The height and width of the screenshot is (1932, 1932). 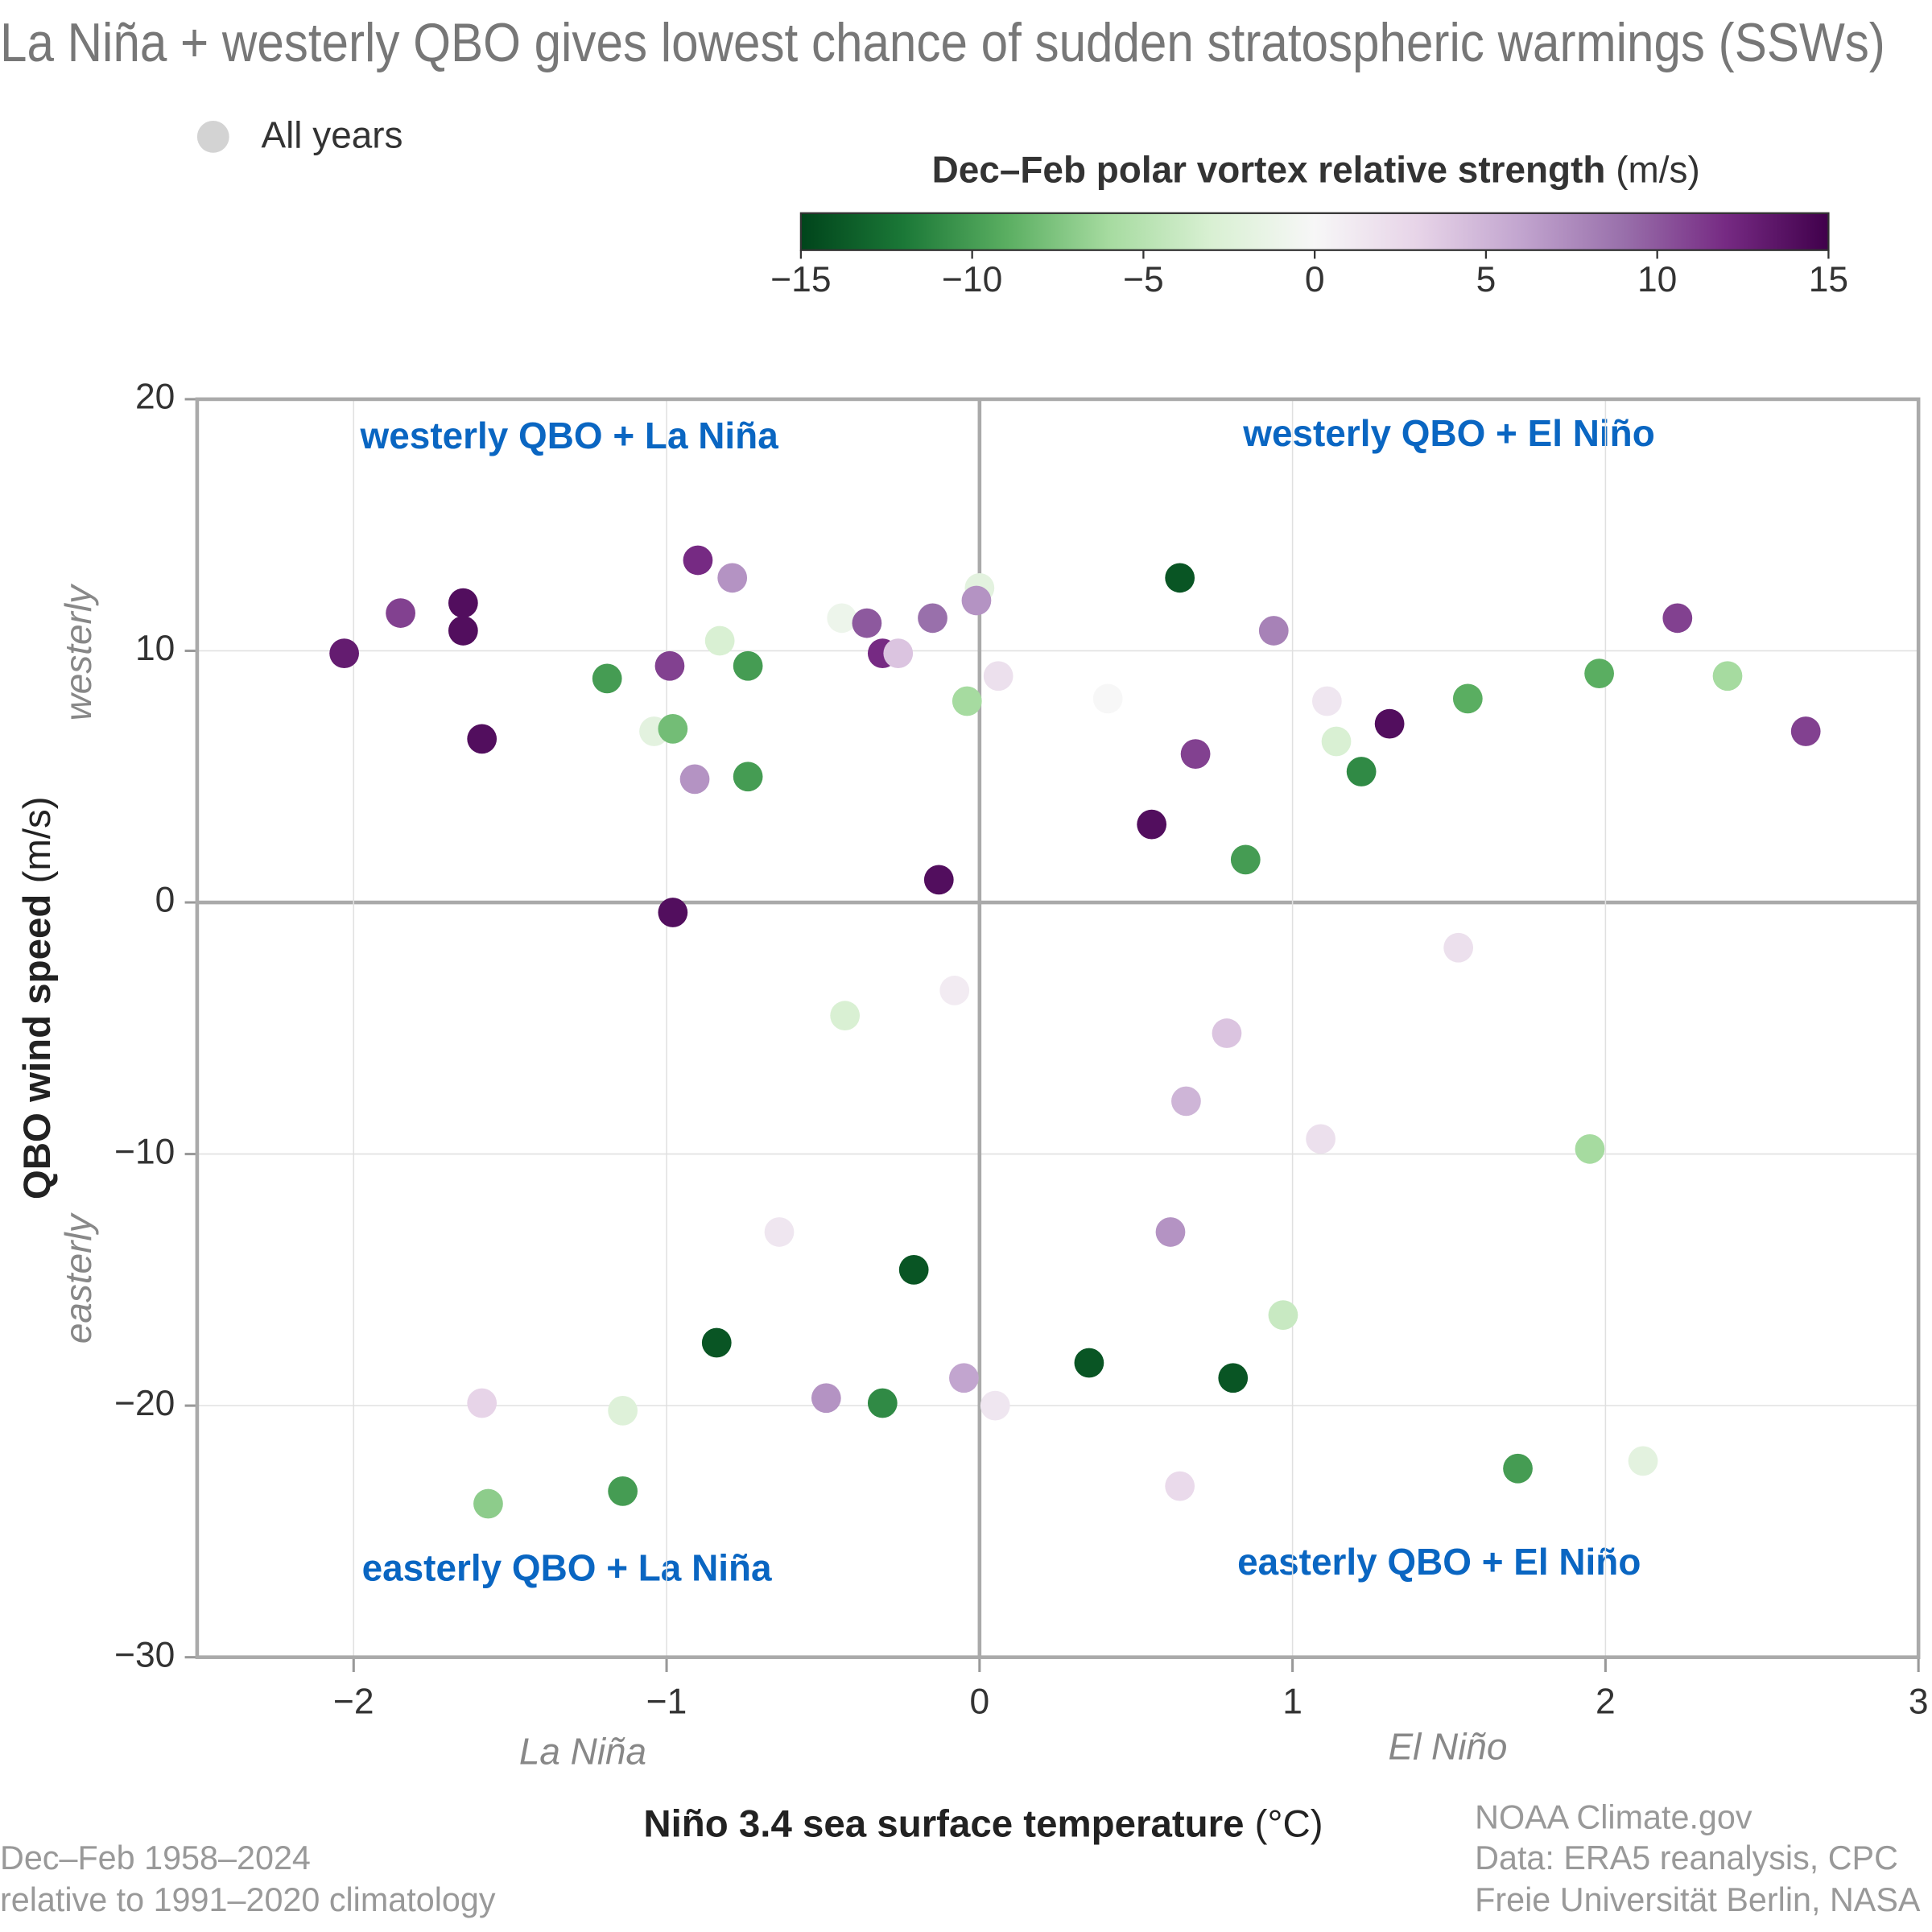 What do you see at coordinates (1439, 1562) in the screenshot?
I see `quadrant-label: easterly QBO + El Niño` at bounding box center [1439, 1562].